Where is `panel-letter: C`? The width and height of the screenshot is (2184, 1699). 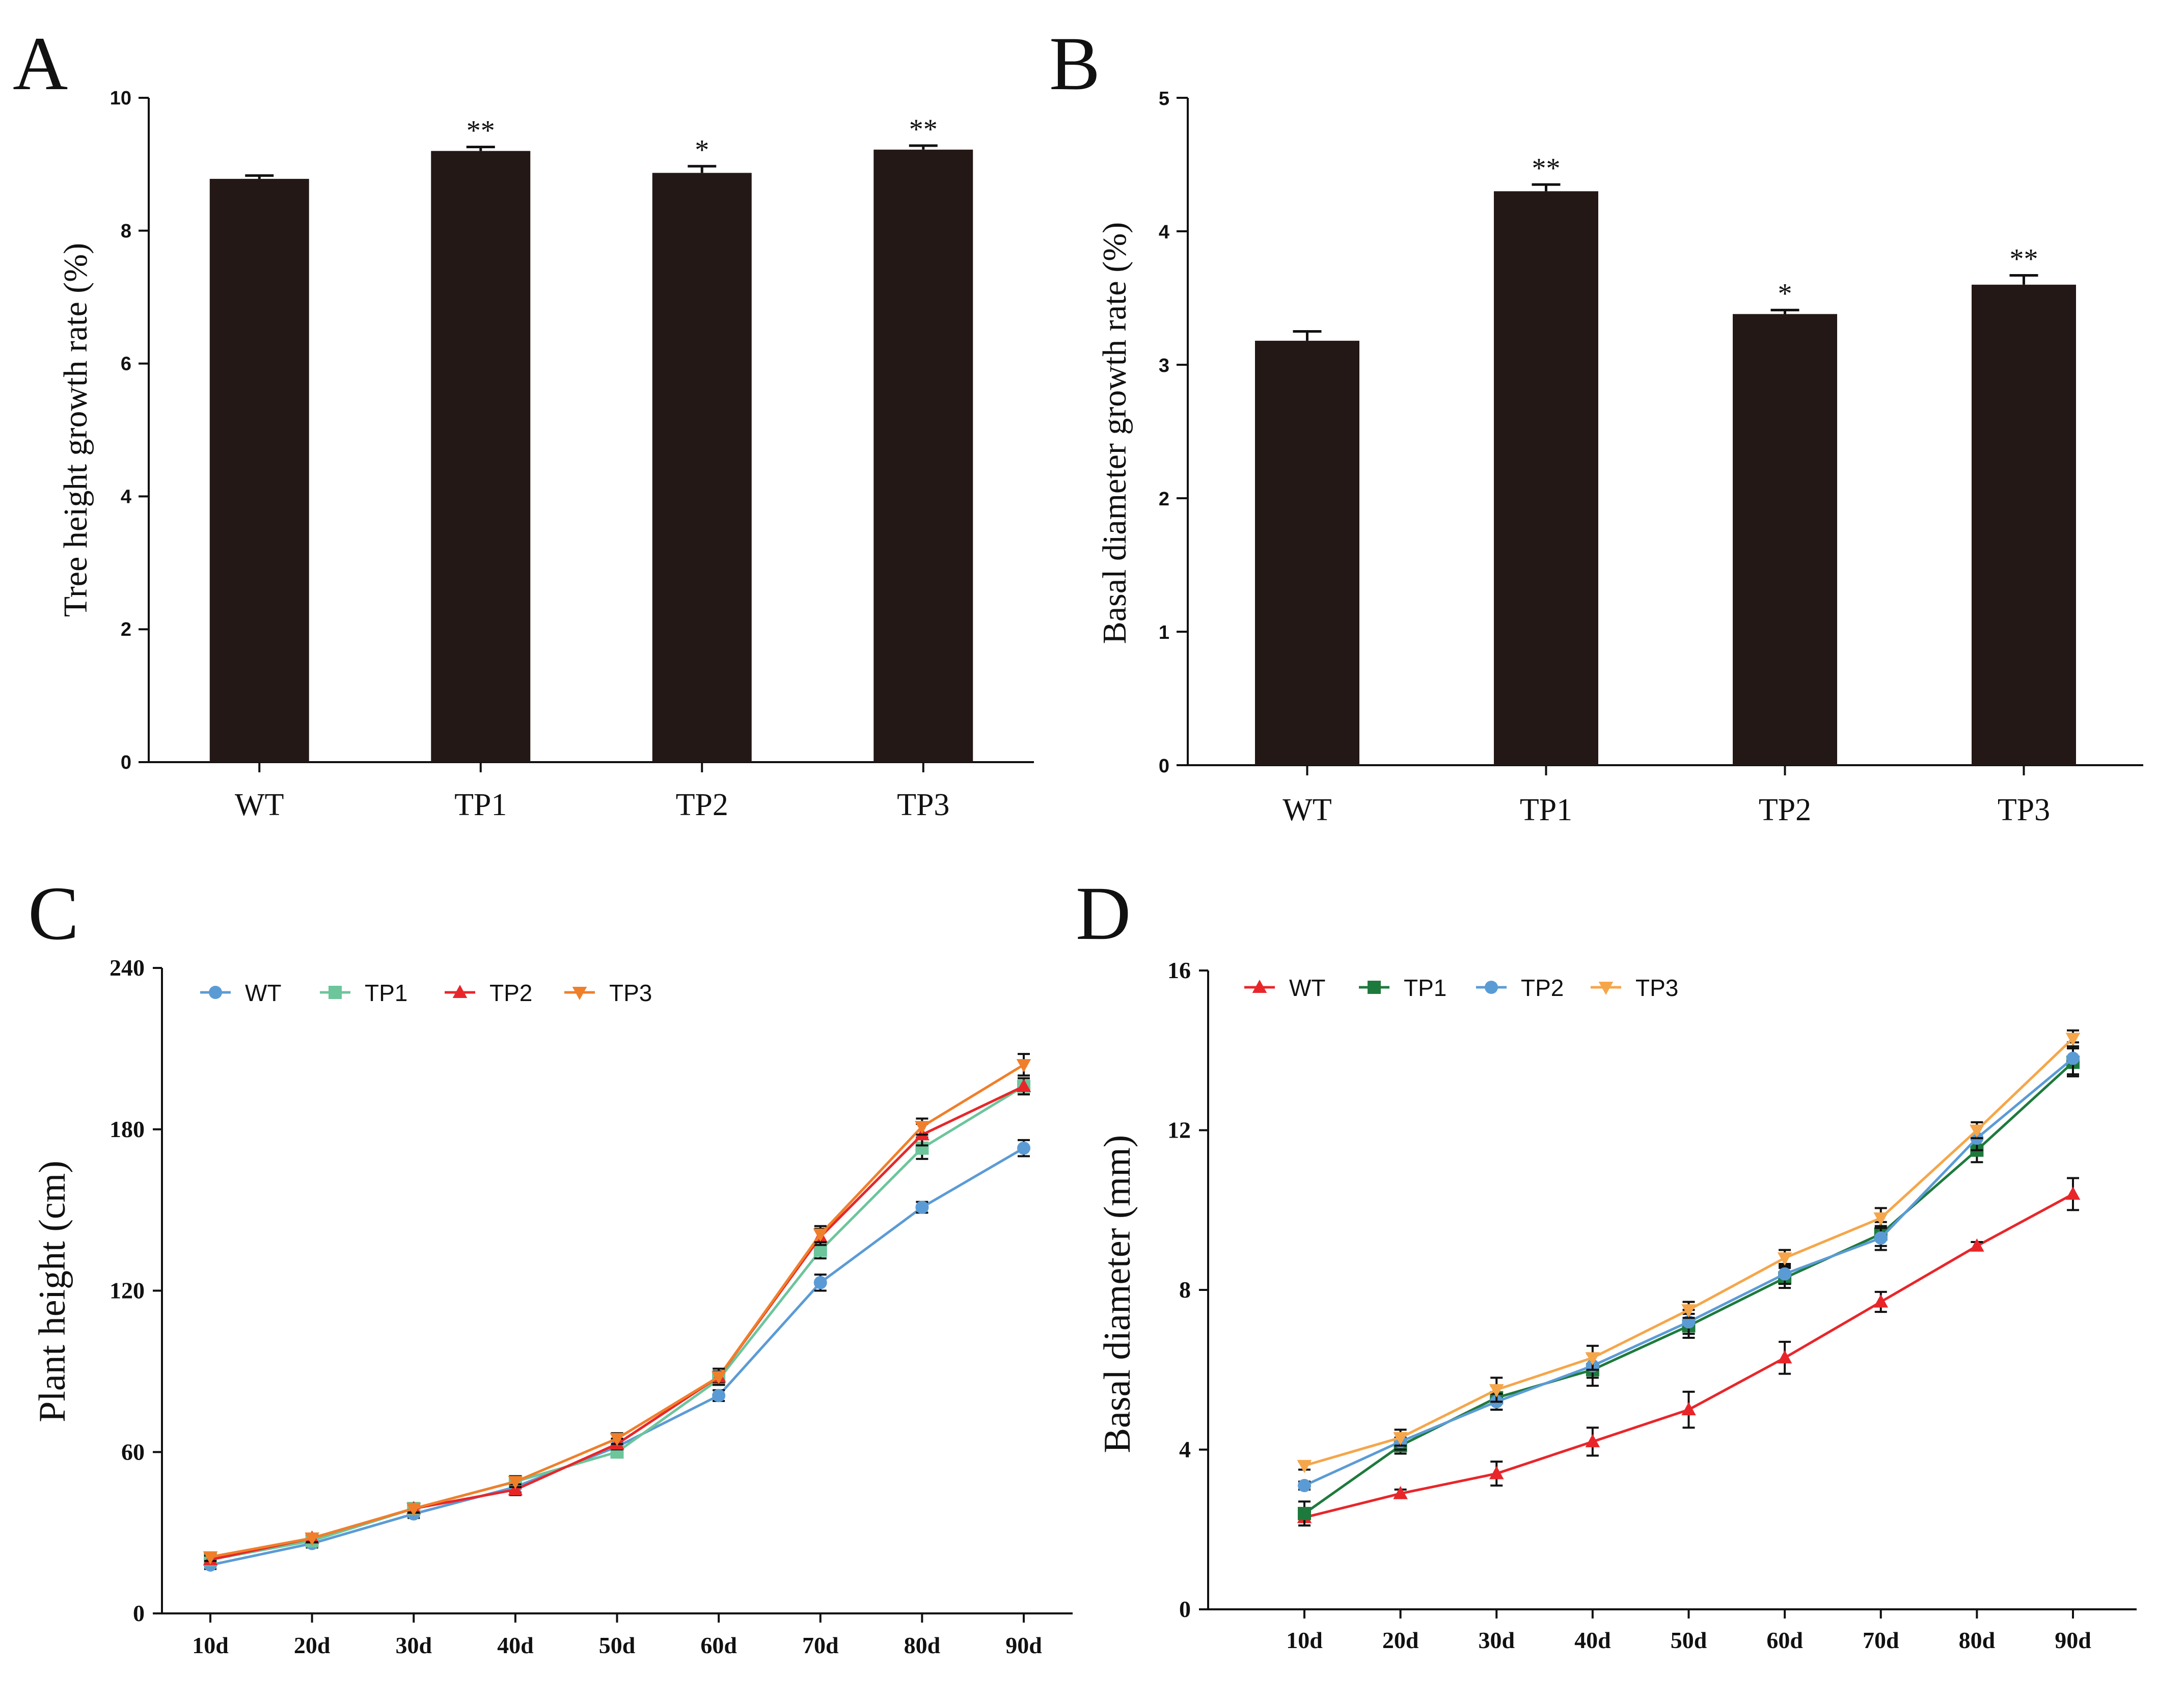 panel-letter: C is located at coordinates (54, 914).